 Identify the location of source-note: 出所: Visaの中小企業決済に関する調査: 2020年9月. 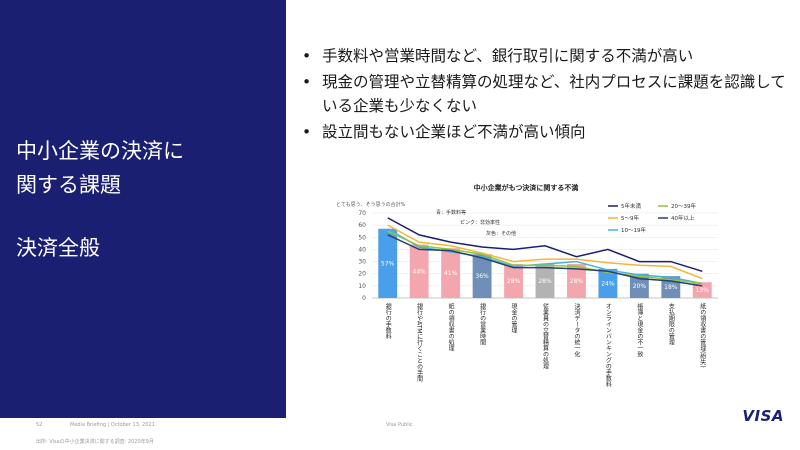
(95, 442).